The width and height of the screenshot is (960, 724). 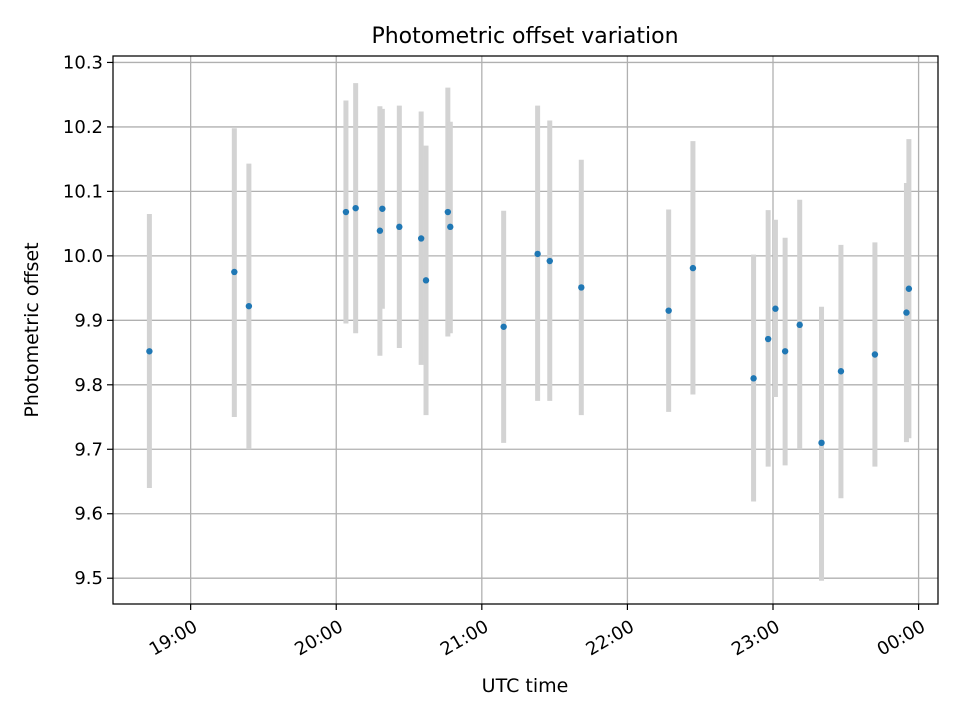 I want to click on y-tick-label: 9.5, so click(x=88, y=578).